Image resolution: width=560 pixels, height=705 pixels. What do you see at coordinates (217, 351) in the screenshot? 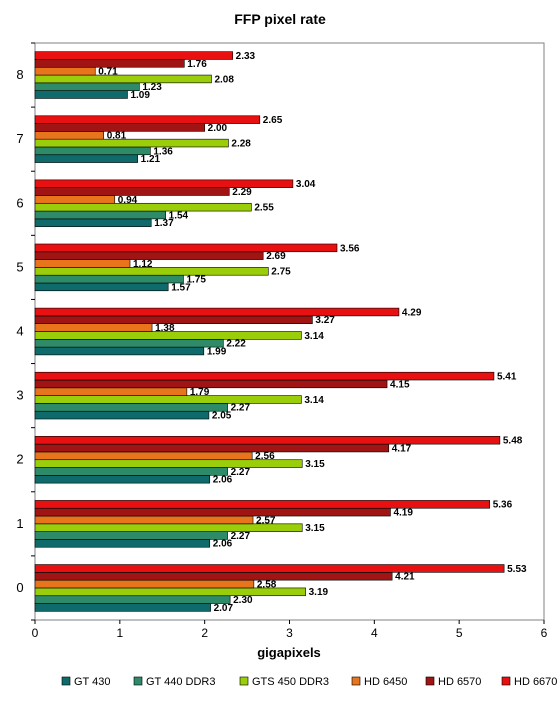
I see `value-label: 1.99` at bounding box center [217, 351].